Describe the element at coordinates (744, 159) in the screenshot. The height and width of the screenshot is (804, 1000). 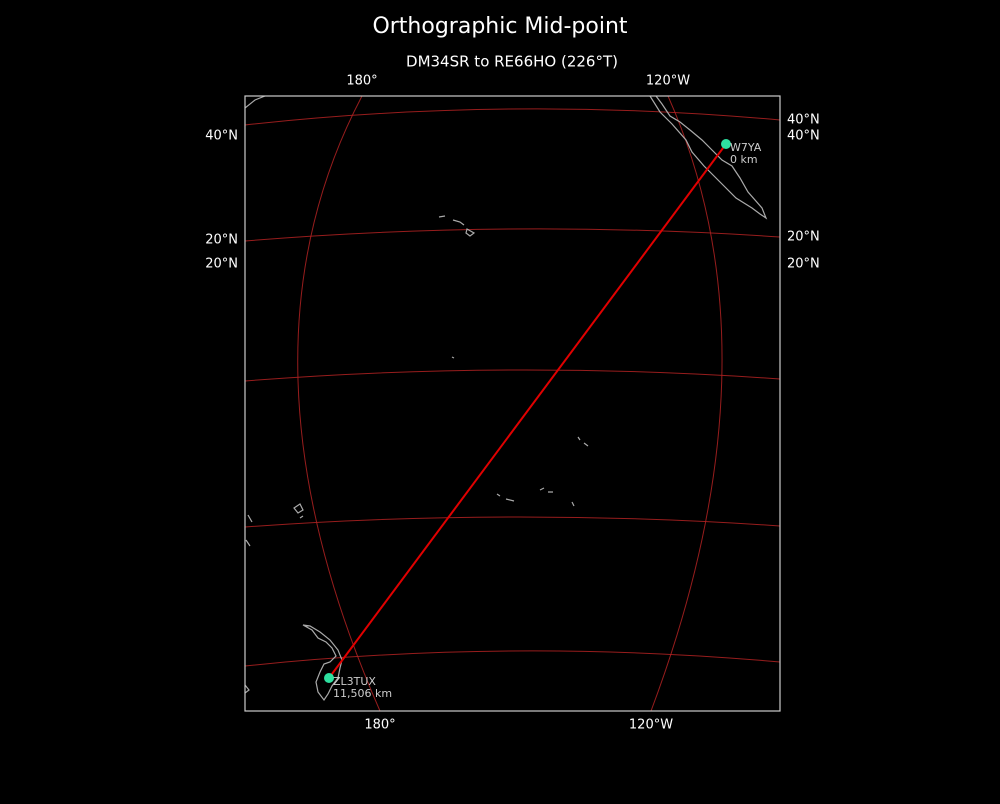
I see `station-distance: 0 km` at that location.